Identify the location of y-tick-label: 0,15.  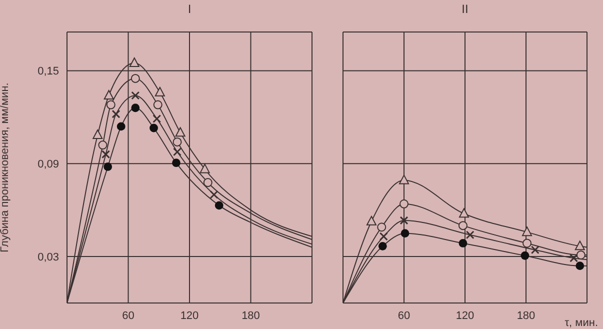
(48, 72).